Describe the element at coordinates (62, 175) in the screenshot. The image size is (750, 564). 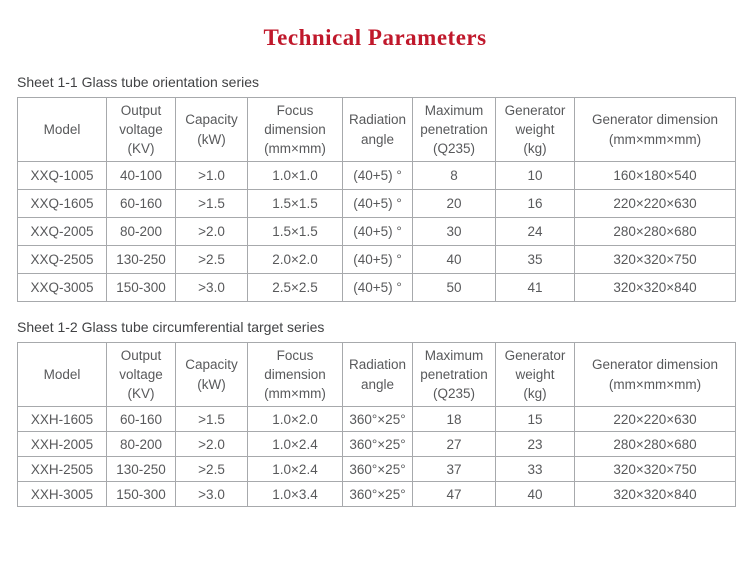
I see `model-cell: XXQ-1005` at that location.